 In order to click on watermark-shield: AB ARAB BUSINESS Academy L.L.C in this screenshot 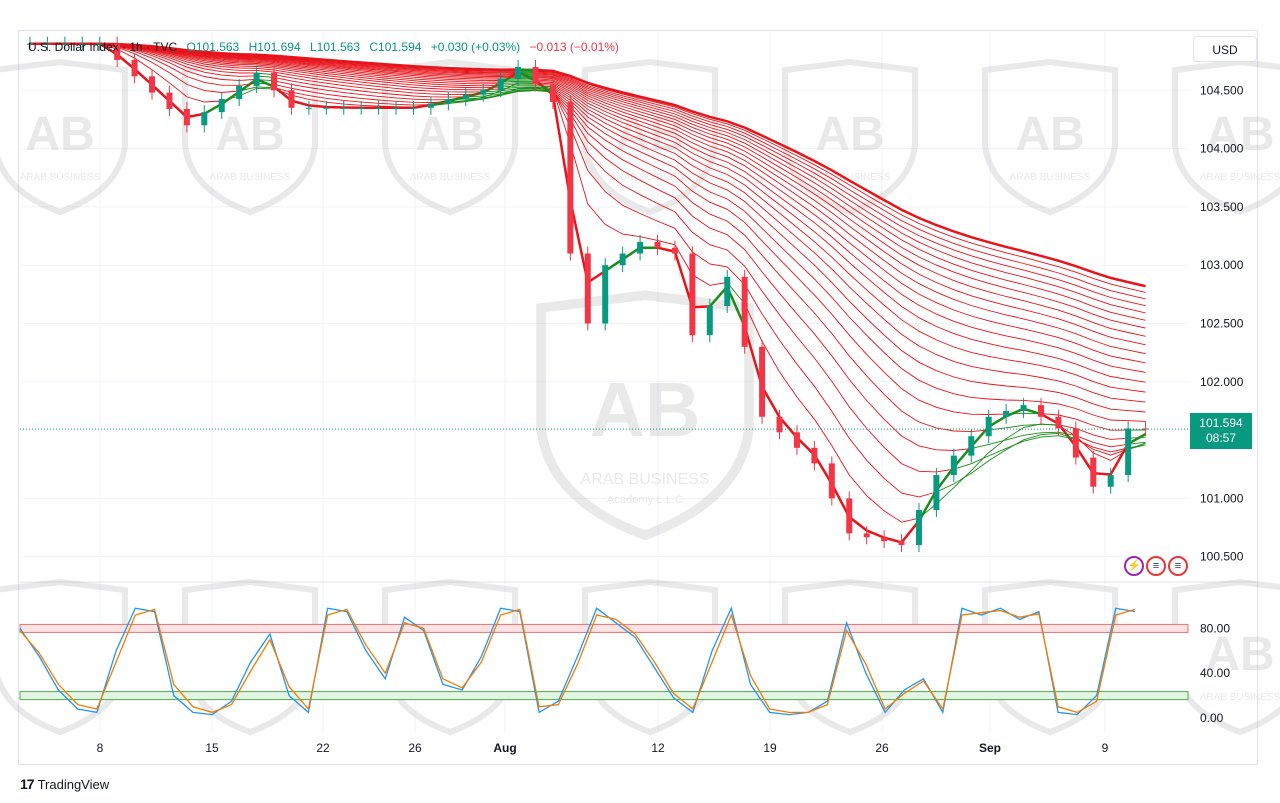, I will do `click(645, 415)`.